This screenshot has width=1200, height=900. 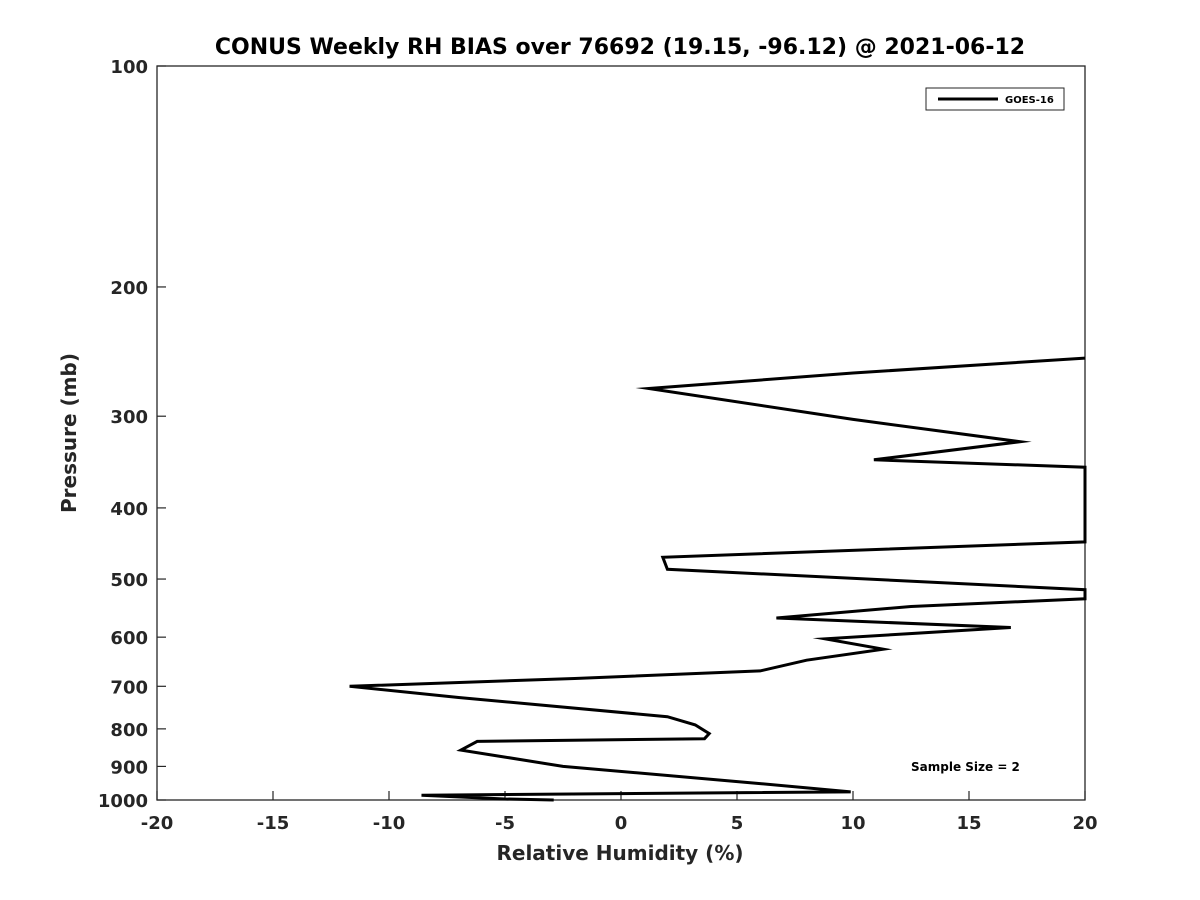 What do you see at coordinates (1084, 823) in the screenshot?
I see `x-tick-label: 20` at bounding box center [1084, 823].